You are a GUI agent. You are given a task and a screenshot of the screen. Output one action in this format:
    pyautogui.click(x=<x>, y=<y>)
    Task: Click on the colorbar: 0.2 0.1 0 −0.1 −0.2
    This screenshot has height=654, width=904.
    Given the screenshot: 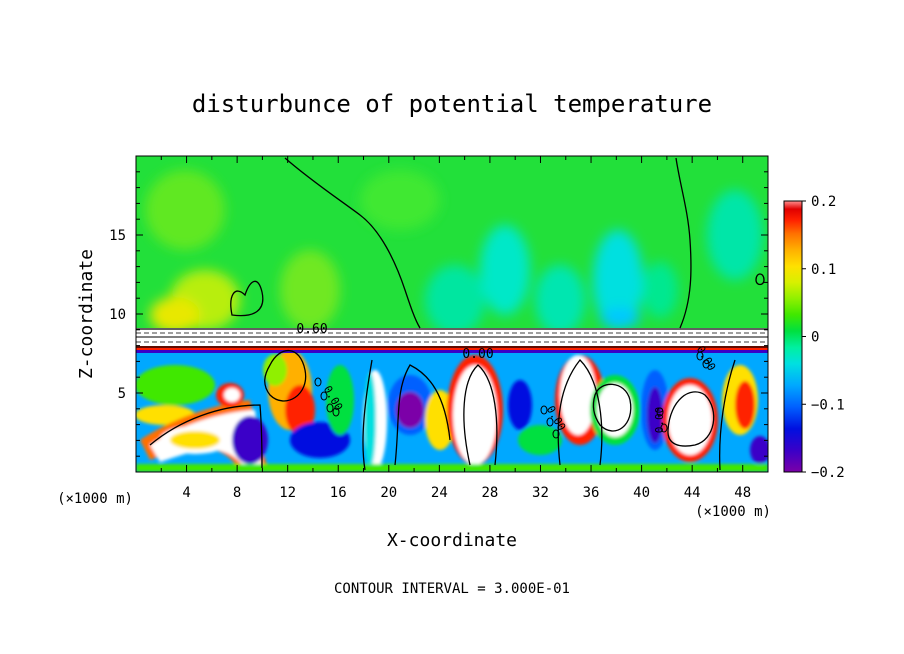 What is the action you would take?
    pyautogui.click(x=814, y=337)
    